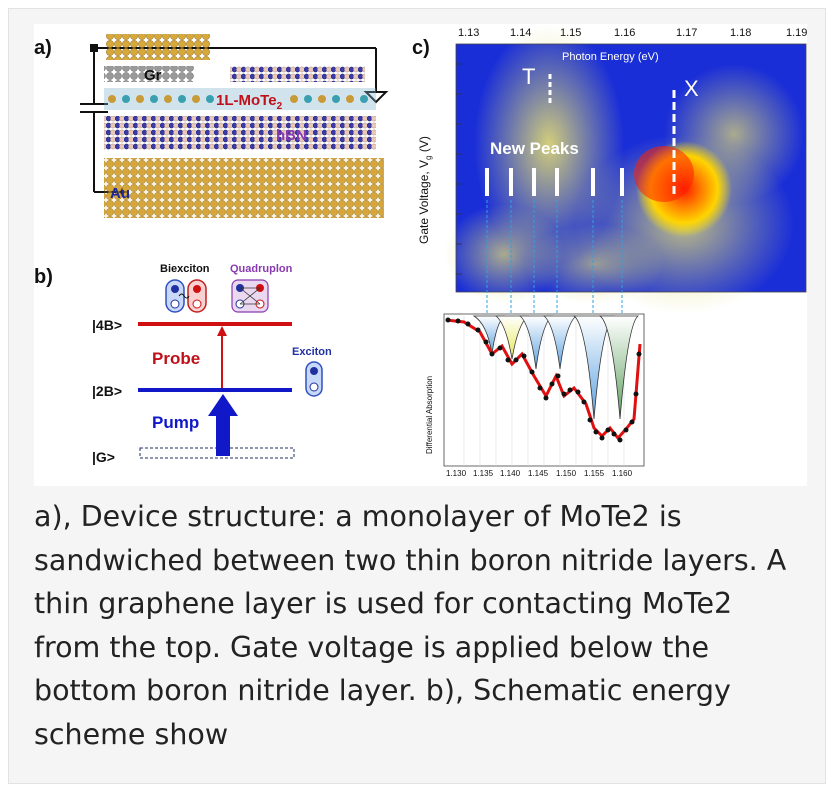  Describe the element at coordinates (528, 76) in the screenshot. I see `peak-t-label: T` at that location.